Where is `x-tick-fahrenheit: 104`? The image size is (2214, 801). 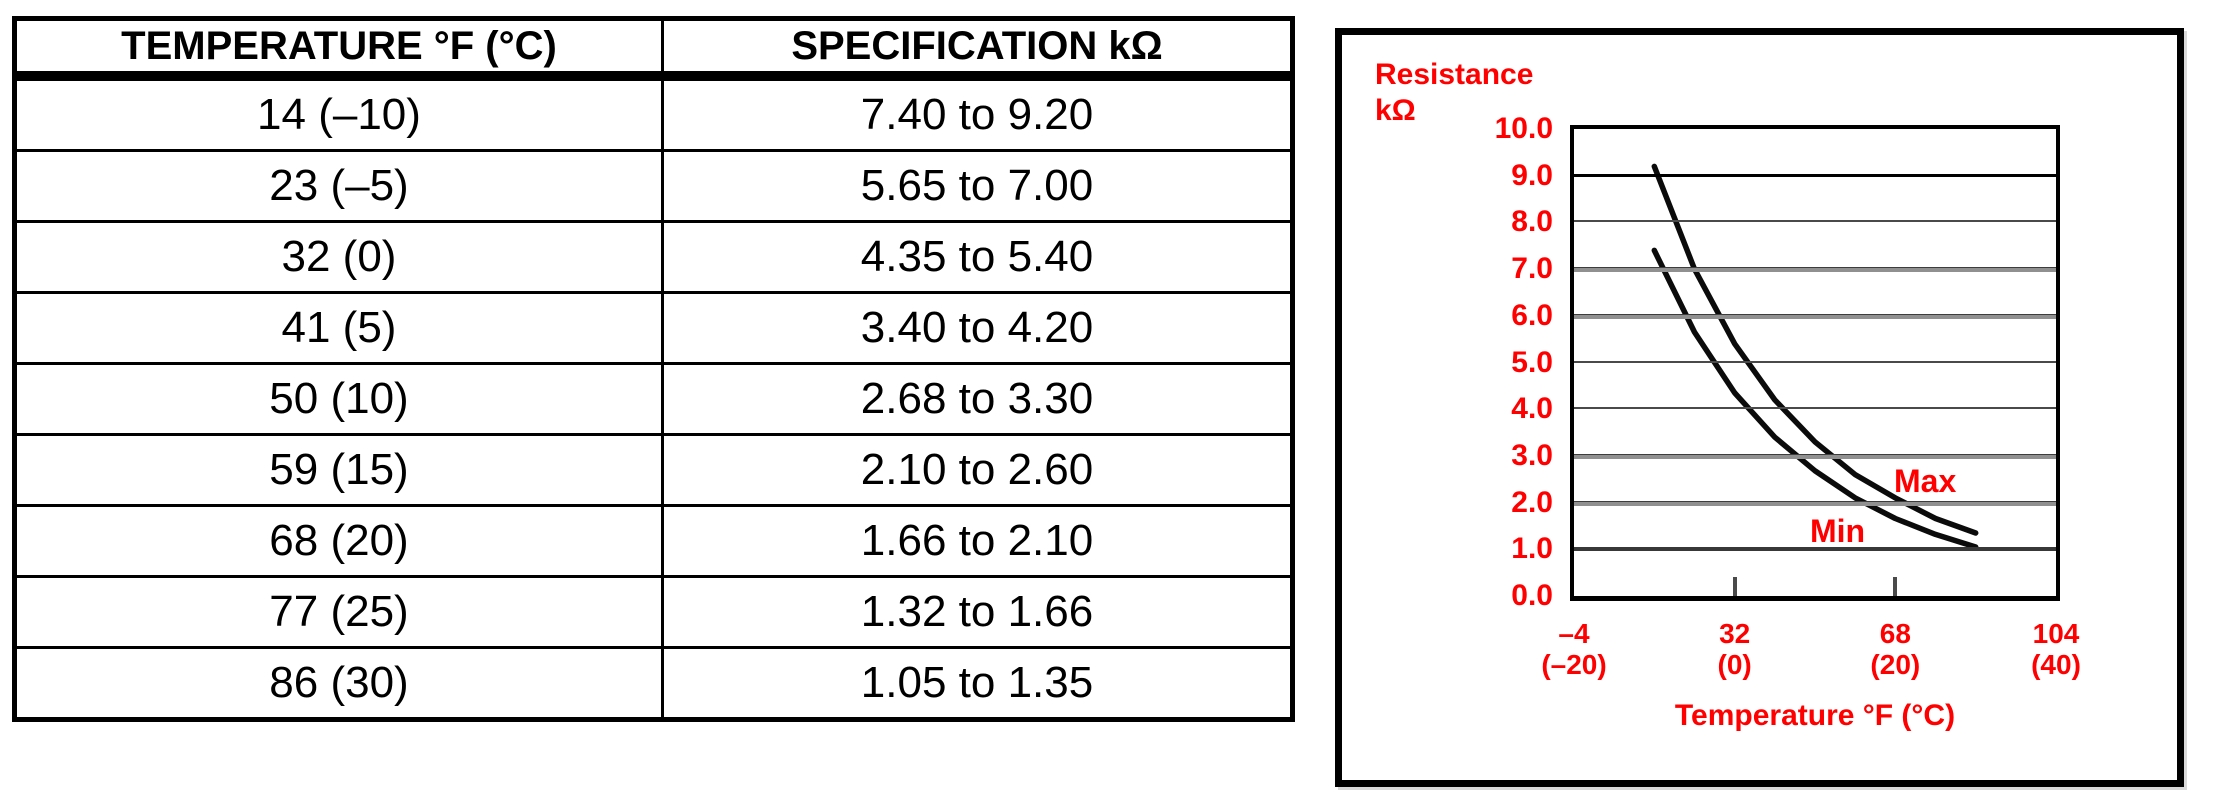
x-tick-fahrenheit: 104 is located at coordinates (2056, 633).